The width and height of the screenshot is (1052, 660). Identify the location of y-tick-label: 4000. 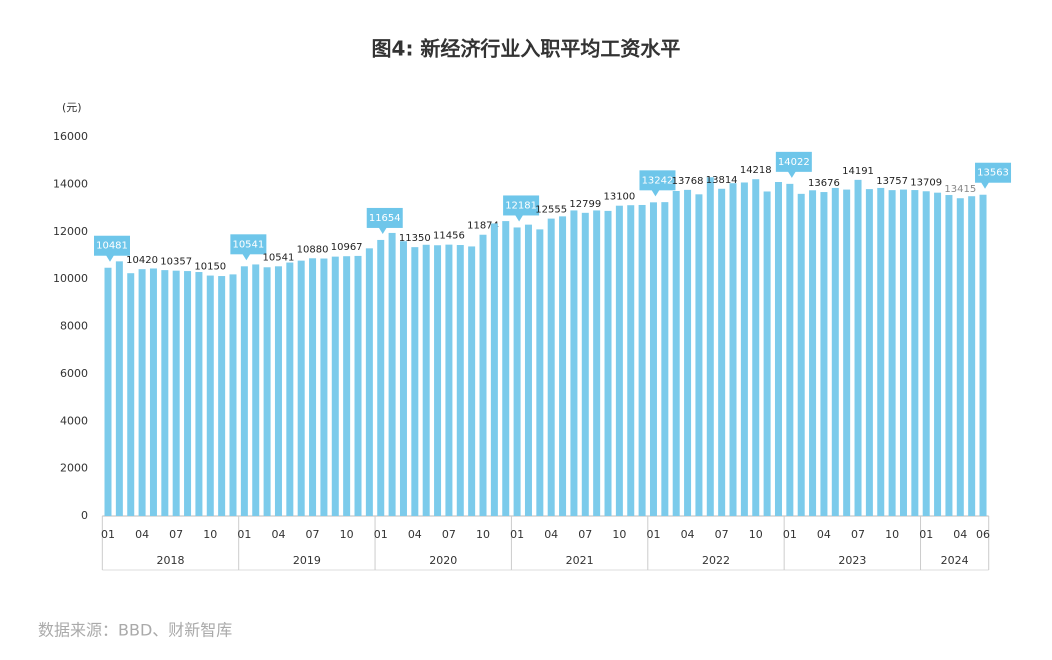
(74, 420).